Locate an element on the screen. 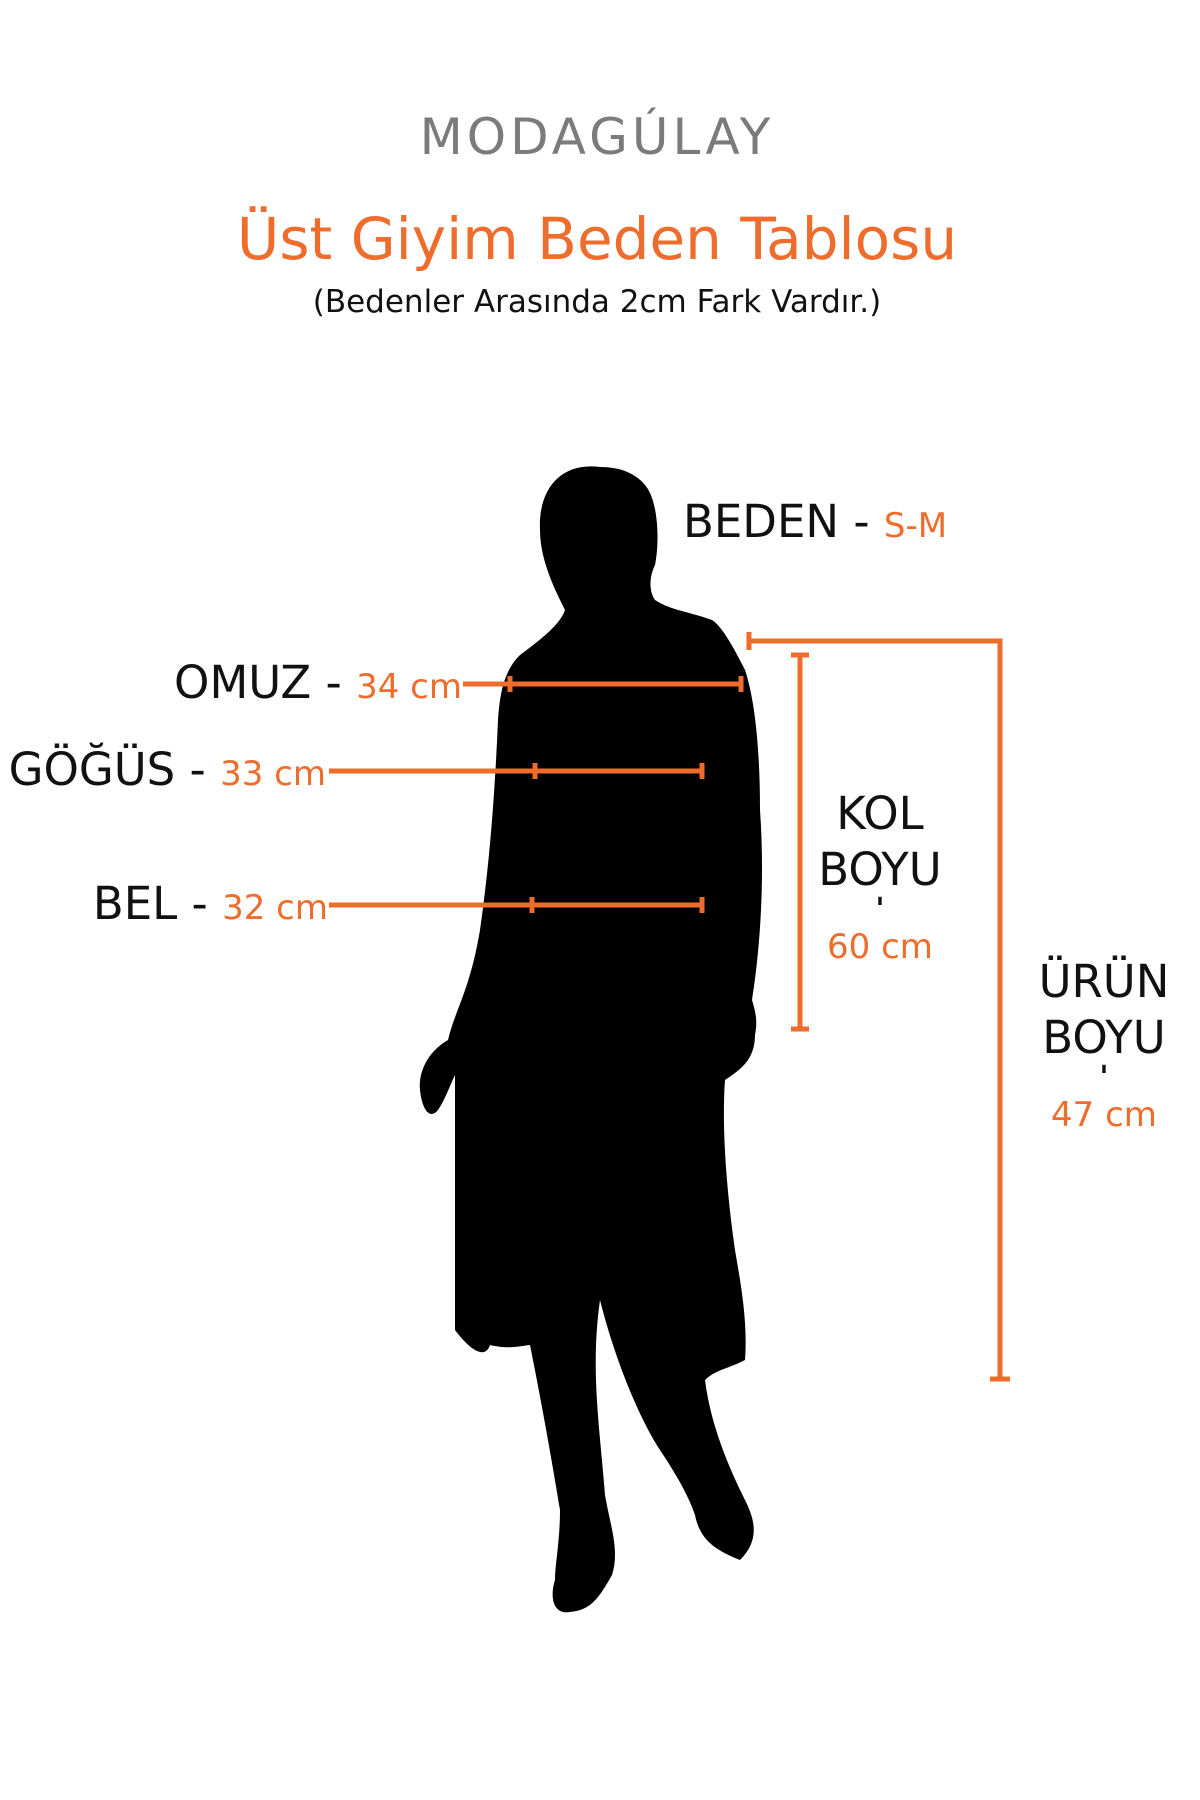  sleeve-label-block: KOL BOYU ' 60 cm is located at coordinates (879, 879).